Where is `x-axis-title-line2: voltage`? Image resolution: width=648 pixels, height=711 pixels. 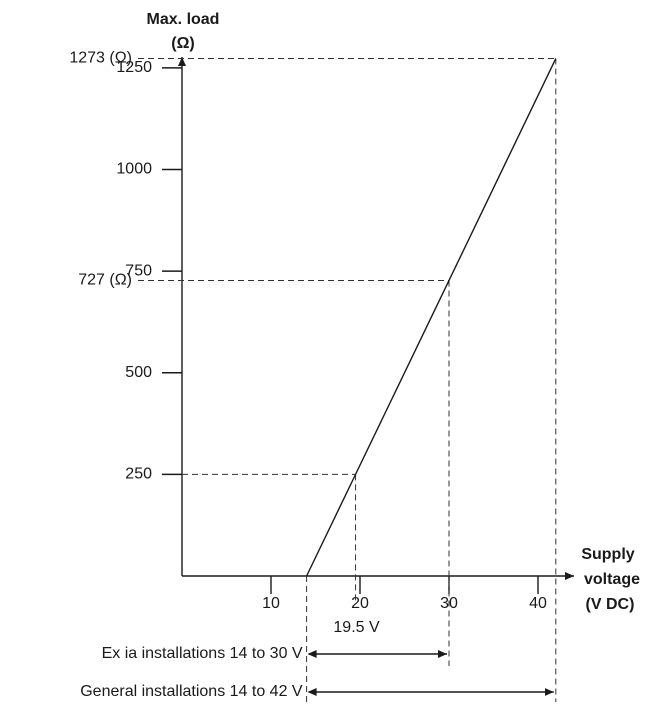
x-axis-title-line2: voltage is located at coordinates (612, 579).